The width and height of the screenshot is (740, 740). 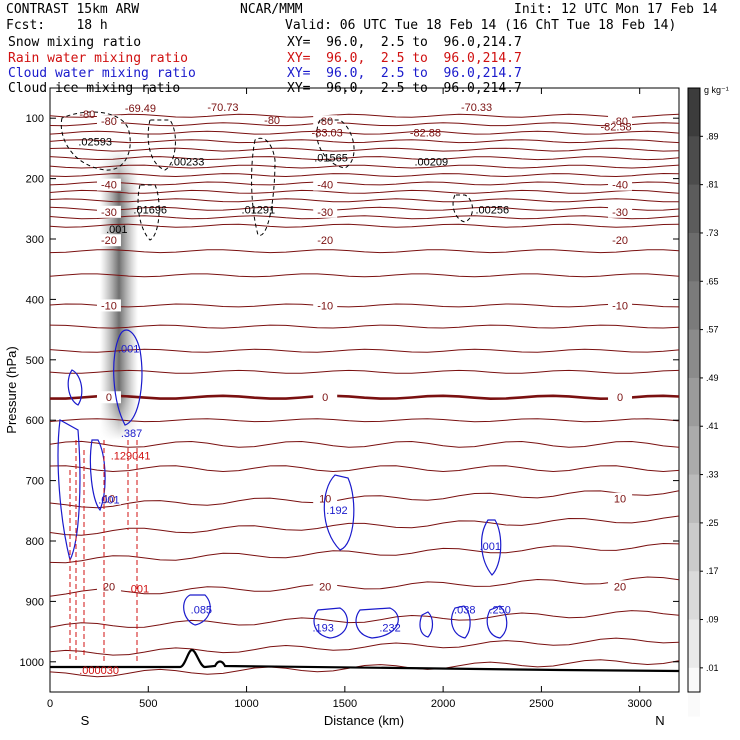 What do you see at coordinates (259, 211) in the screenshot?
I see `extremum-label: .01291` at bounding box center [259, 211].